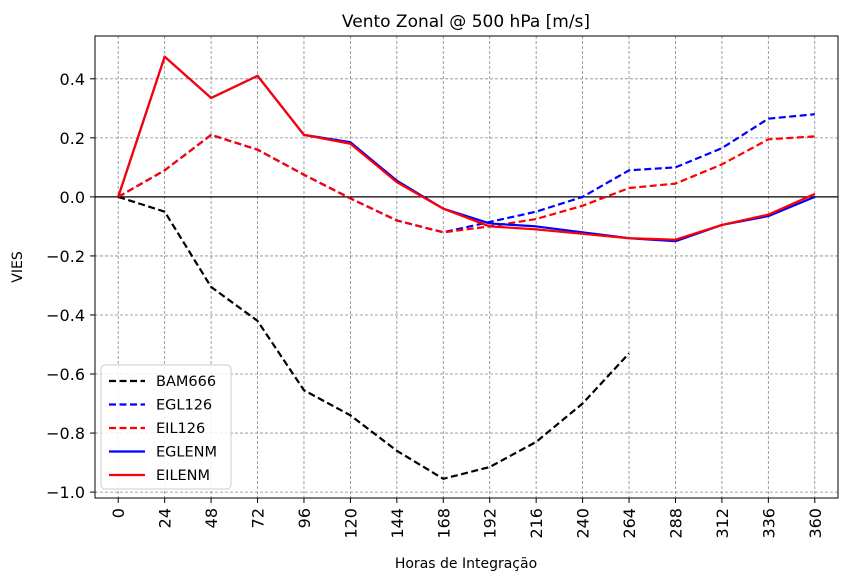  I want to click on x-tick-label: 192, so click(490, 523).